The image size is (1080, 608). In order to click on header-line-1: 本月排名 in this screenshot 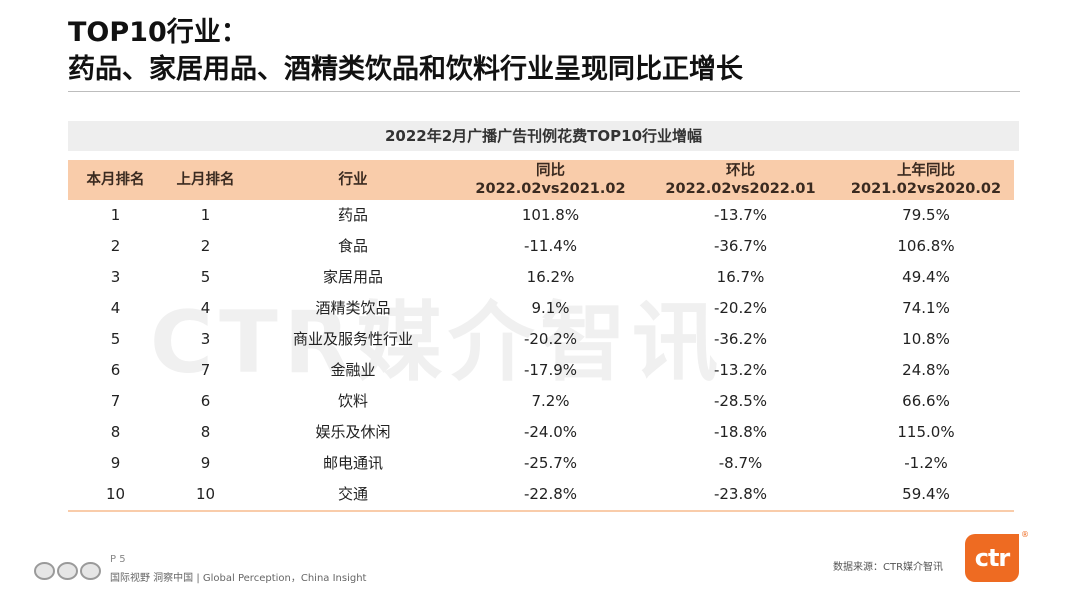, I will do `click(115, 180)`.